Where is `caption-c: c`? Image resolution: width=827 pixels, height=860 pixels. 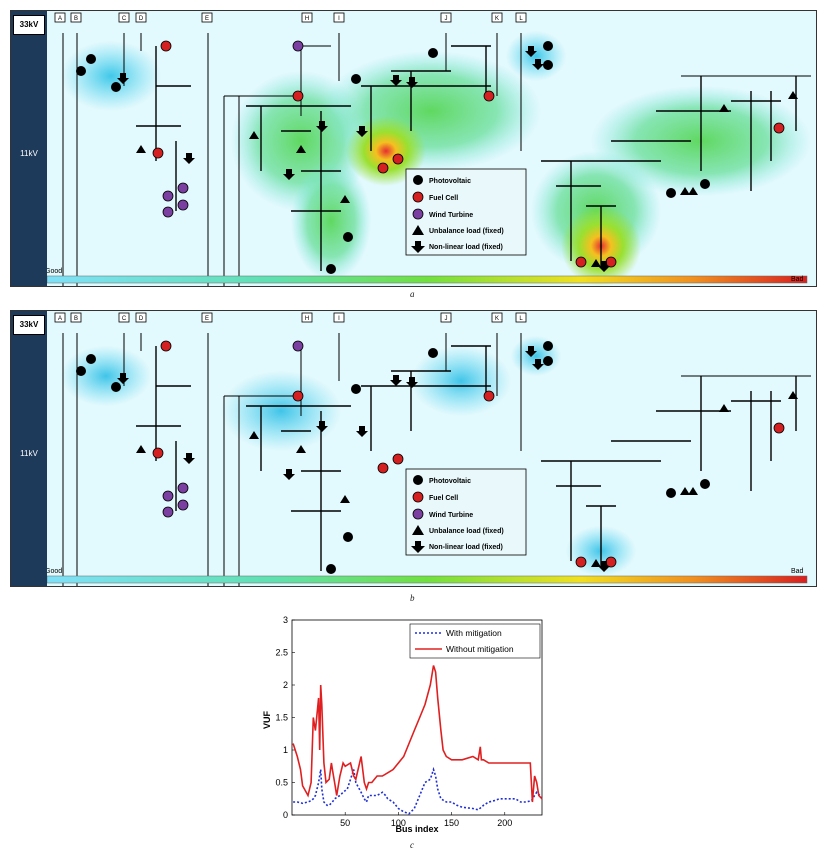
caption-c: c is located at coordinates (412, 845).